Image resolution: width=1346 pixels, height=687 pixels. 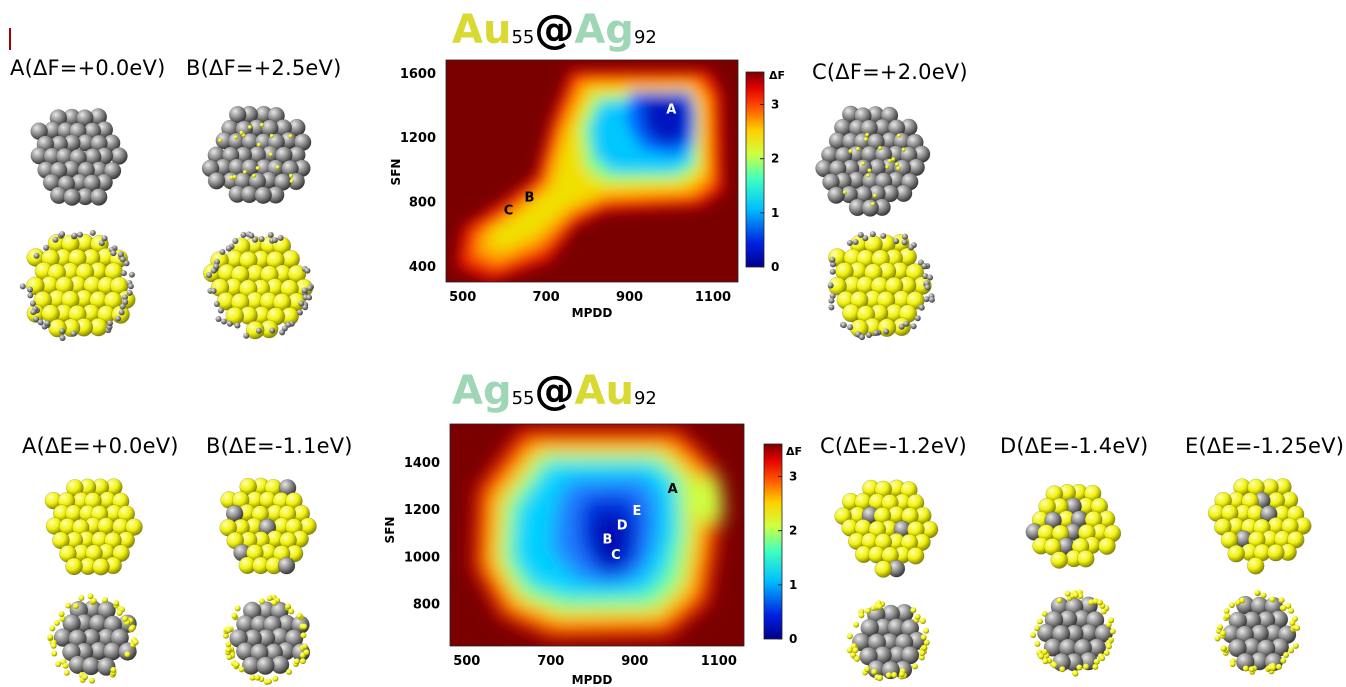 What do you see at coordinates (546, 297) in the screenshot?
I see `top-x-tick-700: 700` at bounding box center [546, 297].